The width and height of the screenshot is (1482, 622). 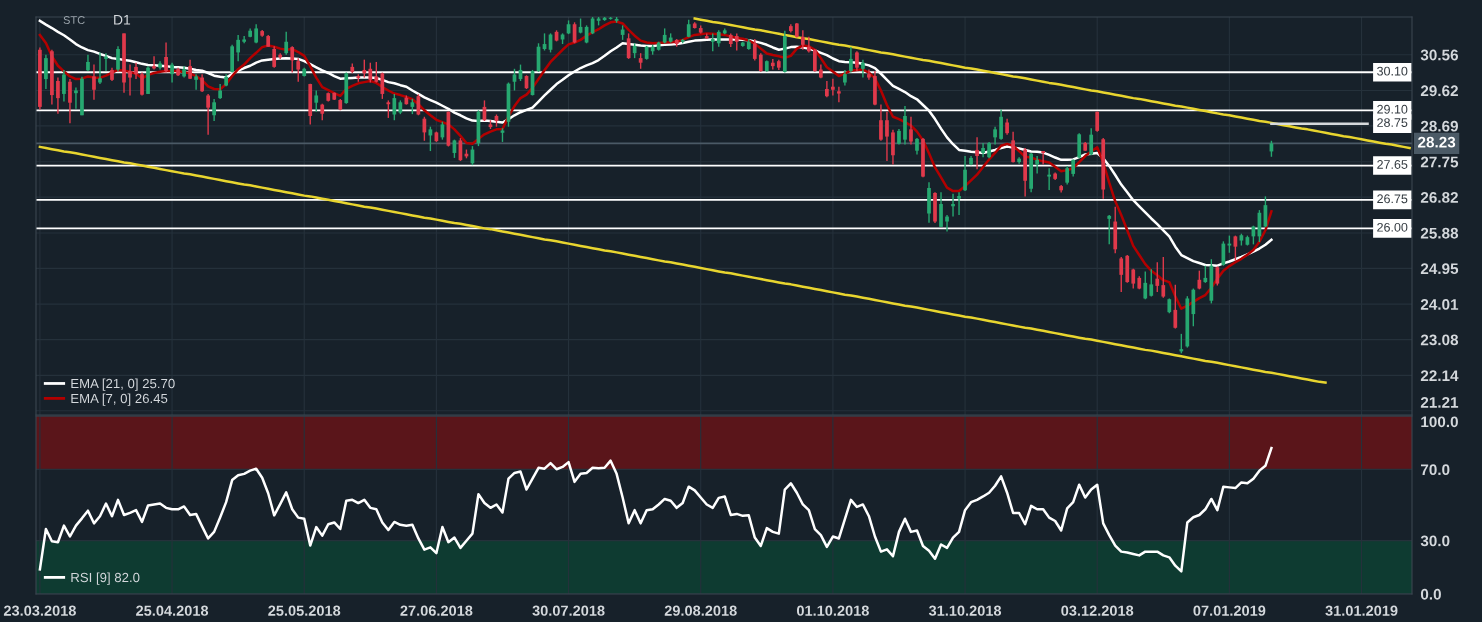 What do you see at coordinates (1361, 610) in the screenshot?
I see `x-tick-label: 31.01.2019` at bounding box center [1361, 610].